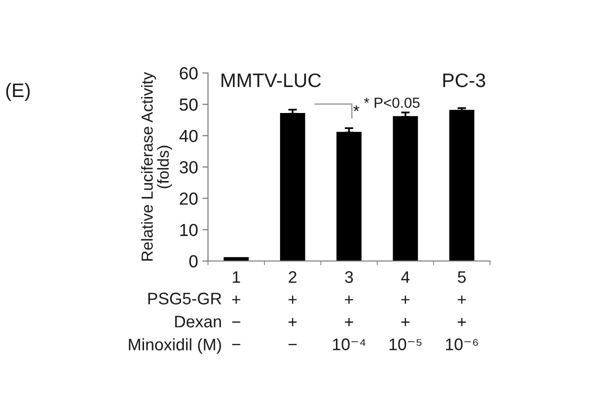  Describe the element at coordinates (189, 73) in the screenshot. I see `y-tick-label: 60` at that location.